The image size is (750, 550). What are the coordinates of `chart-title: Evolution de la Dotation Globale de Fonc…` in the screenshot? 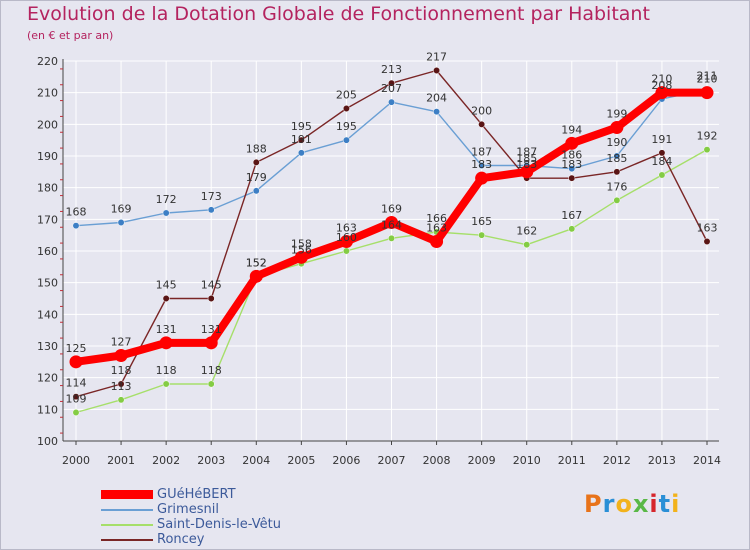 It's located at (338, 14).